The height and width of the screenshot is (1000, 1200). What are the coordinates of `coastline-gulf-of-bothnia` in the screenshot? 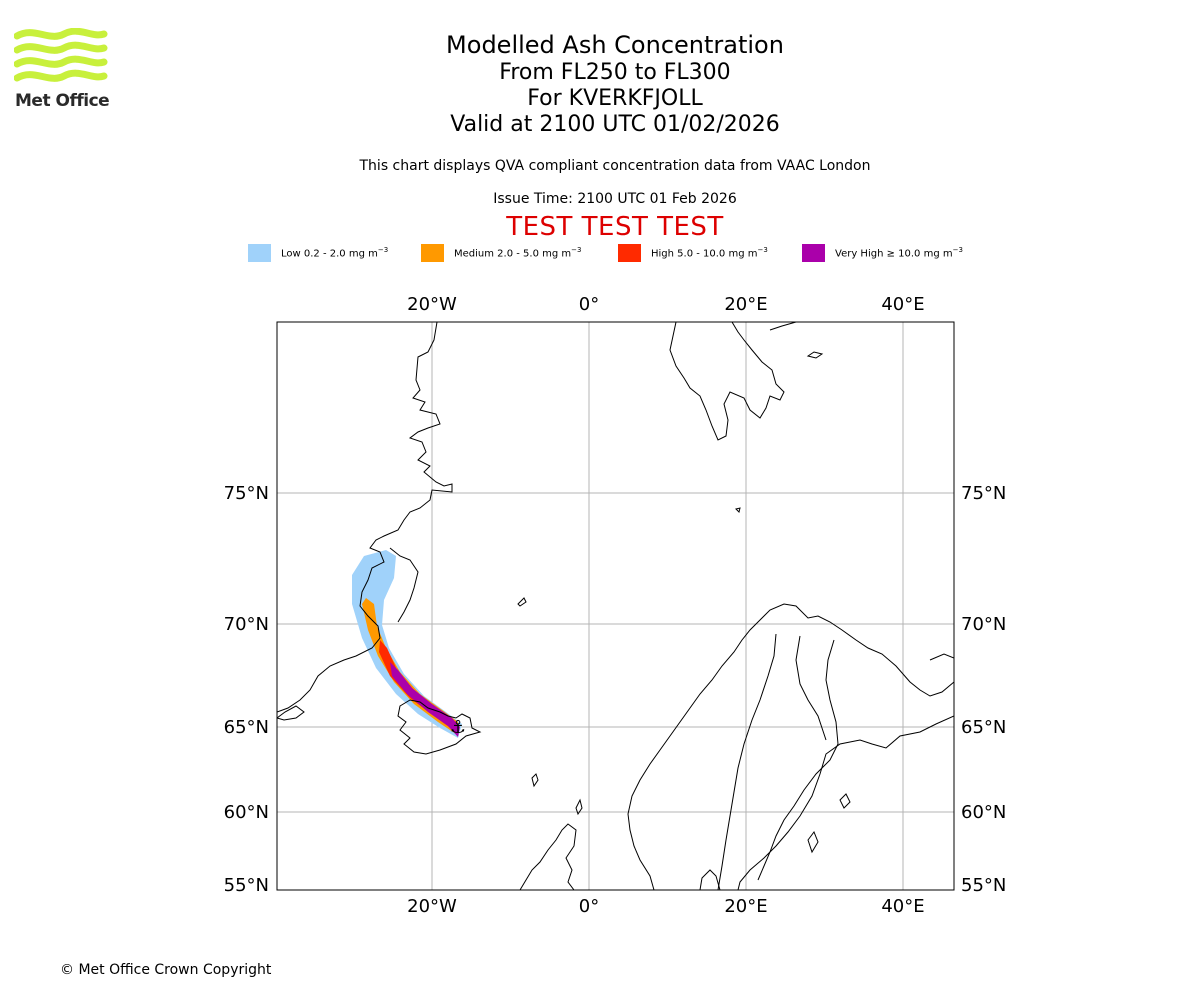 It's located at (798, 760).